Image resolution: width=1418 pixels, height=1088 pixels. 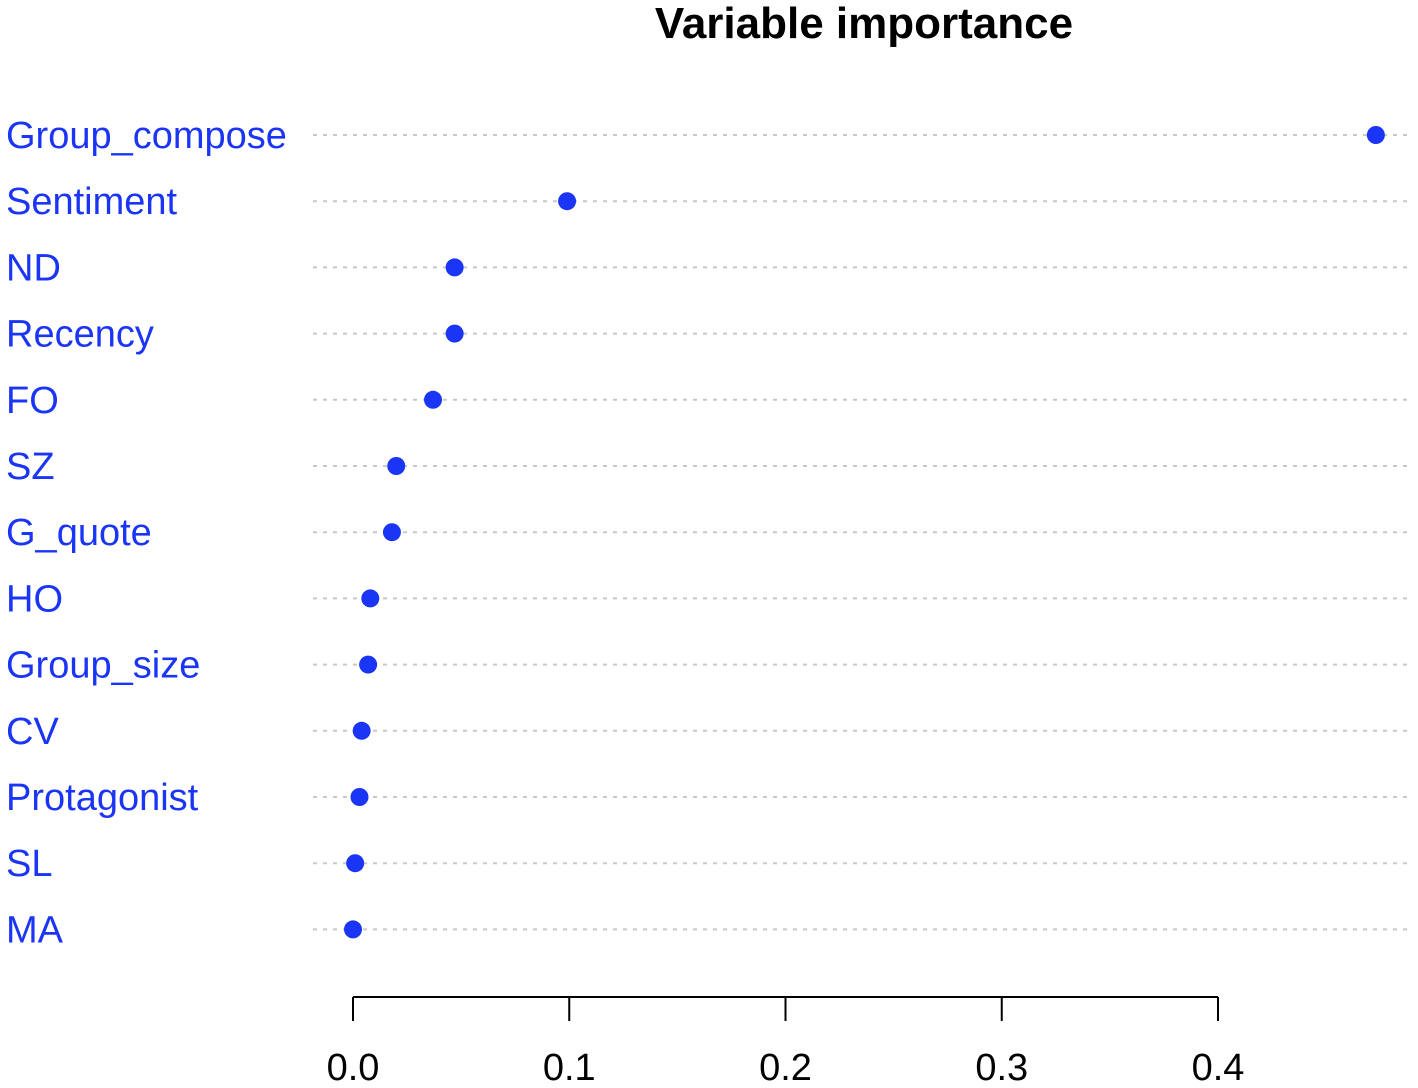 I want to click on category-label: ND, so click(x=33, y=268).